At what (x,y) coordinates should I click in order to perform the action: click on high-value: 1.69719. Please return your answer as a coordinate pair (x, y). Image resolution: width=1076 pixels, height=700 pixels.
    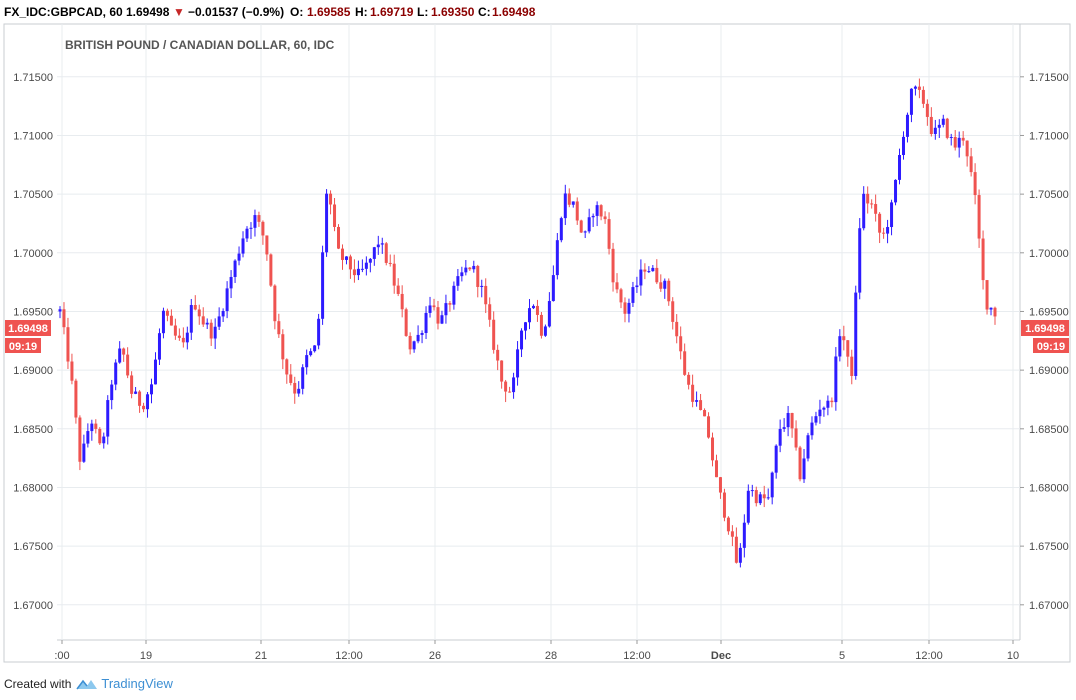
    Looking at the image, I should click on (392, 12).